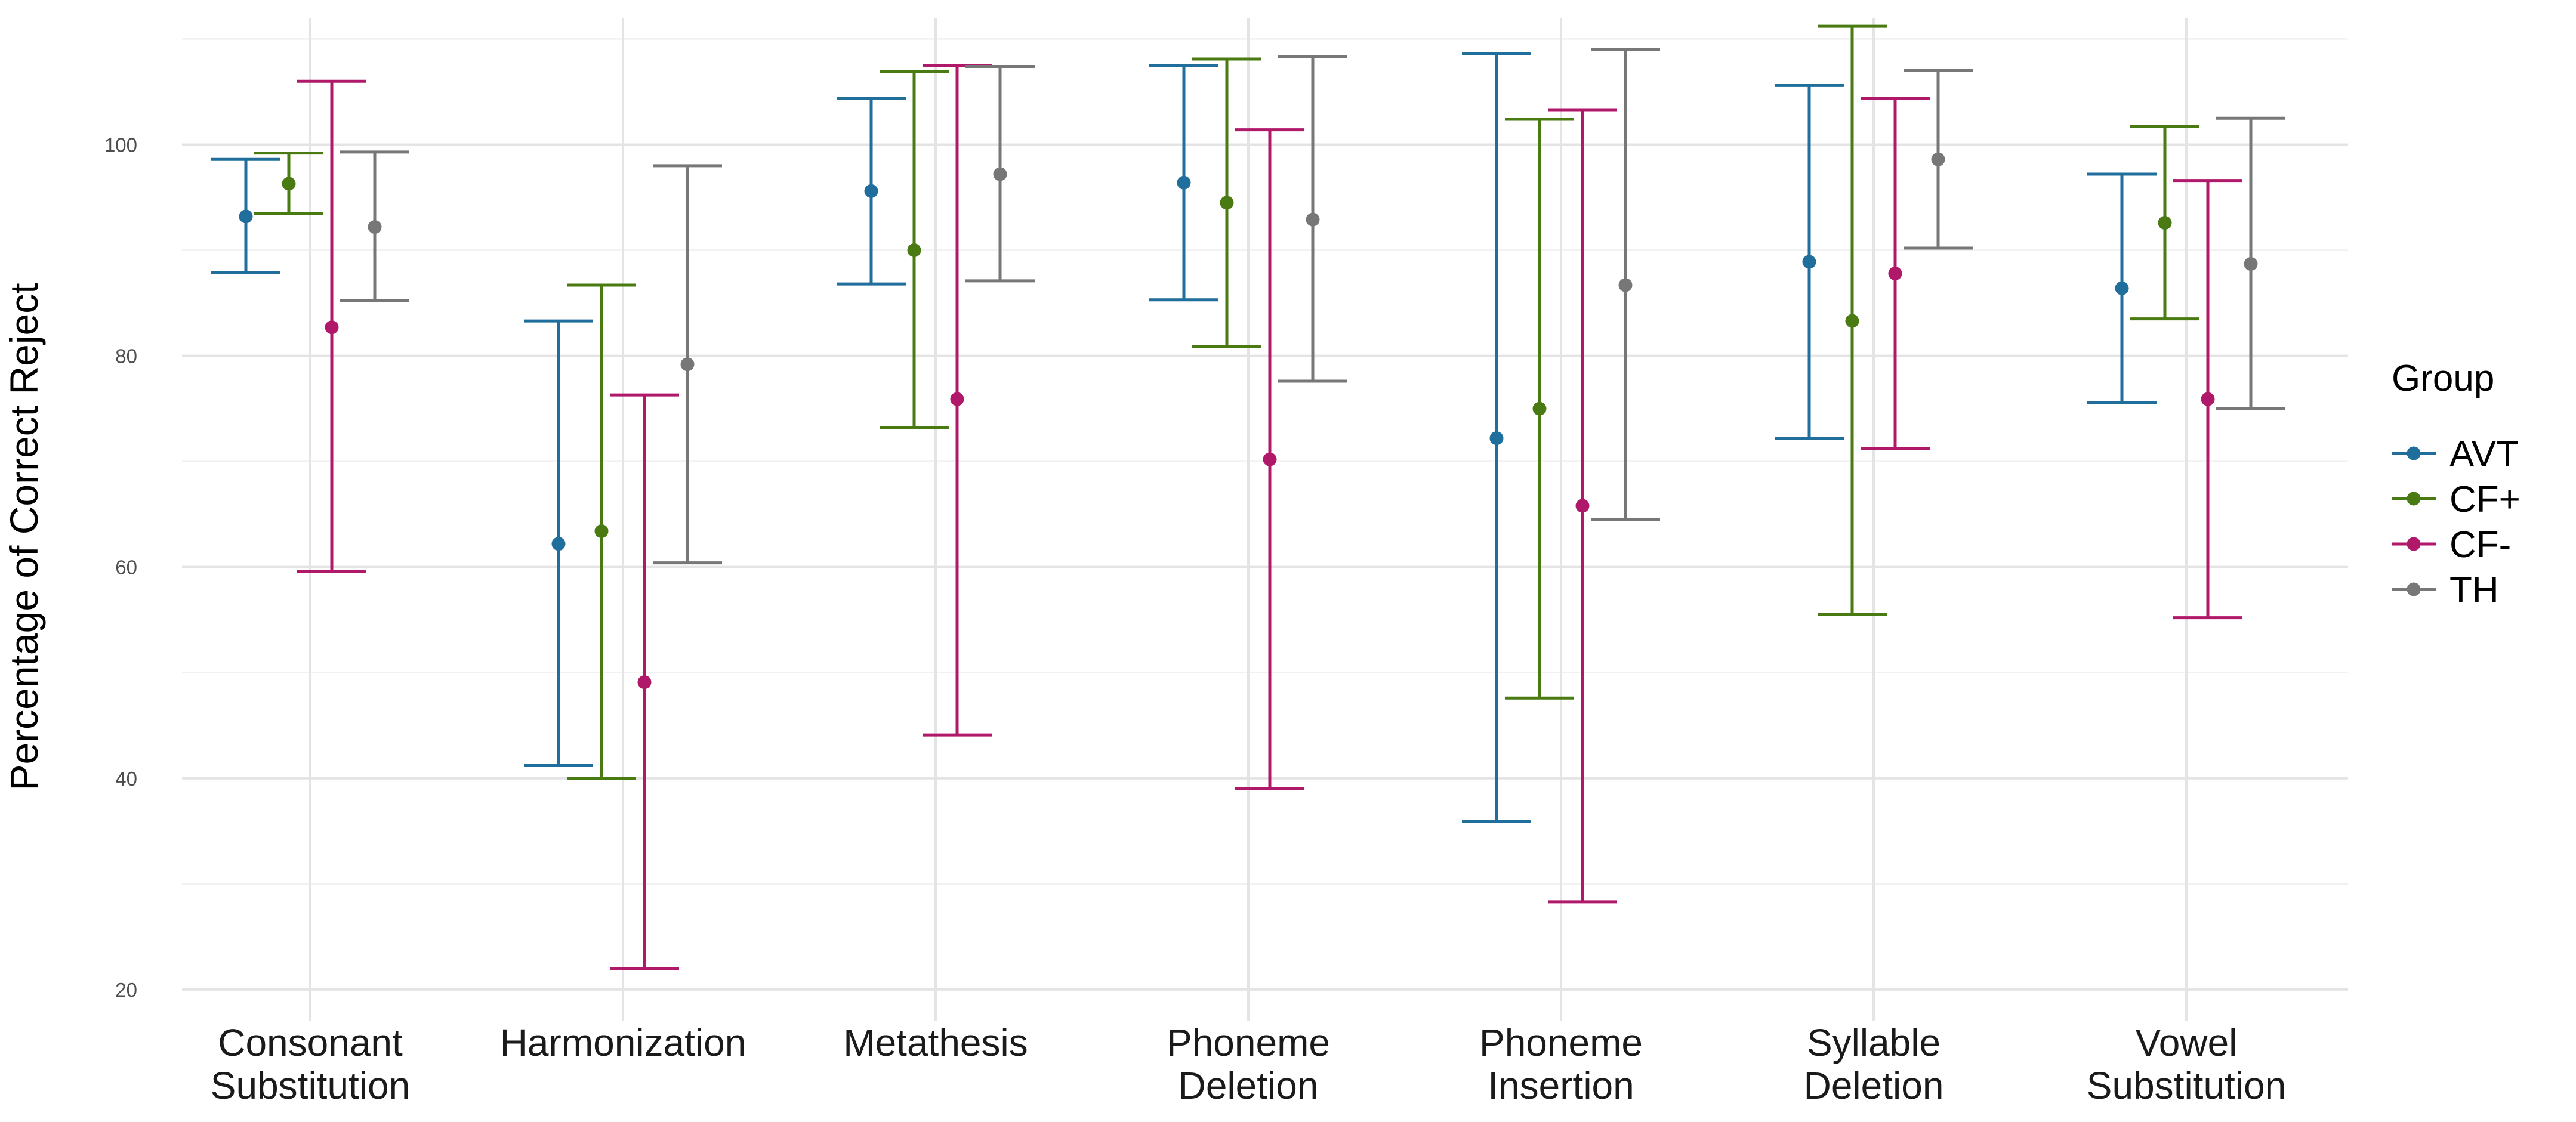  What do you see at coordinates (1874, 1064) in the screenshot?
I see `x-tick-label: Syllable Deletion` at bounding box center [1874, 1064].